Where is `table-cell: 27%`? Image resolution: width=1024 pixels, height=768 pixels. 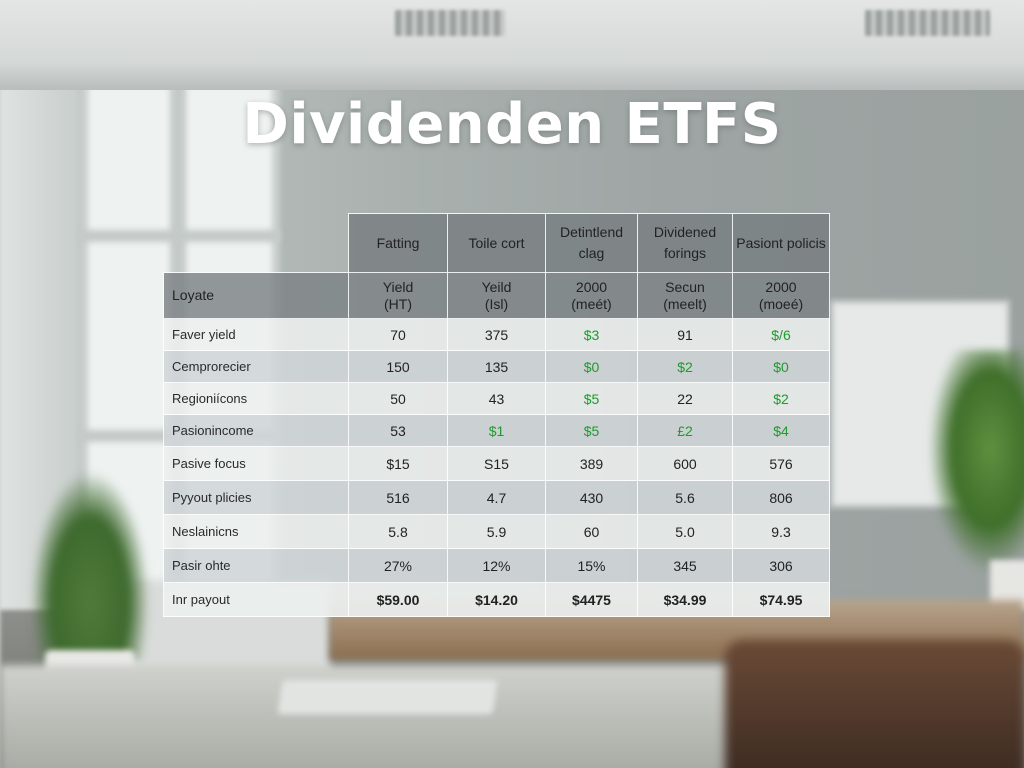
table-cell: 27% is located at coordinates (398, 565).